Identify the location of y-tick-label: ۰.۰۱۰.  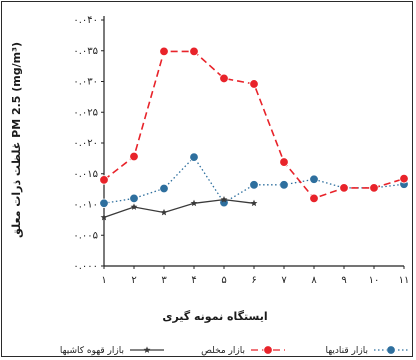
(85, 205).